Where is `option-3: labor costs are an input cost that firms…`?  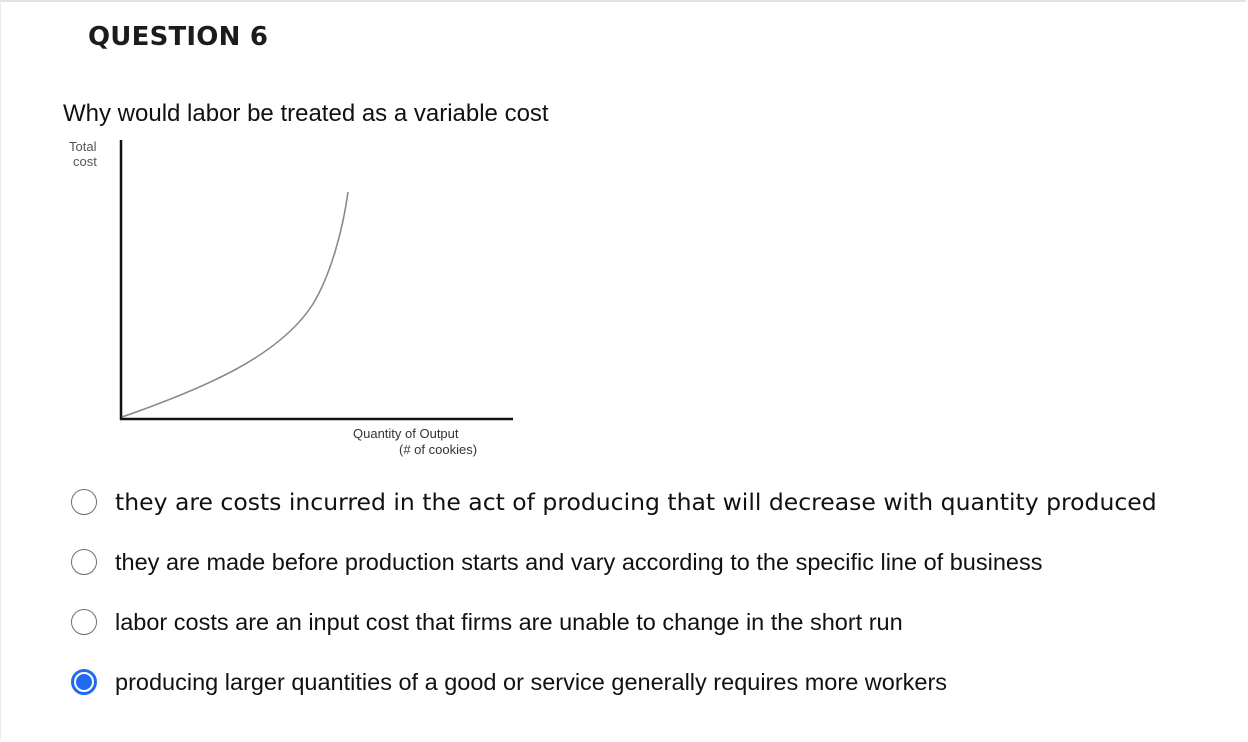
option-3: labor costs are an input cost that firms… is located at coordinates (487, 622).